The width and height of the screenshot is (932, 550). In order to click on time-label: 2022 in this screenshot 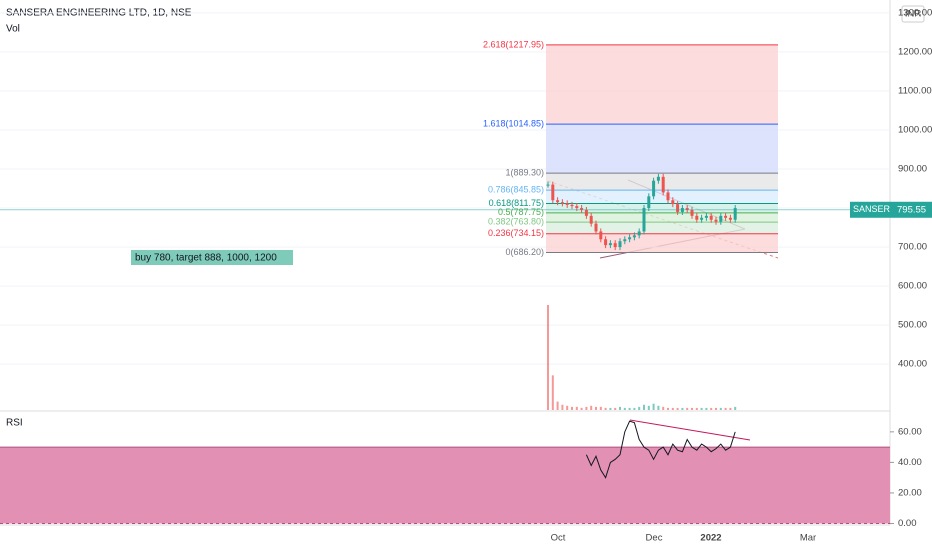, I will do `click(710, 538)`.